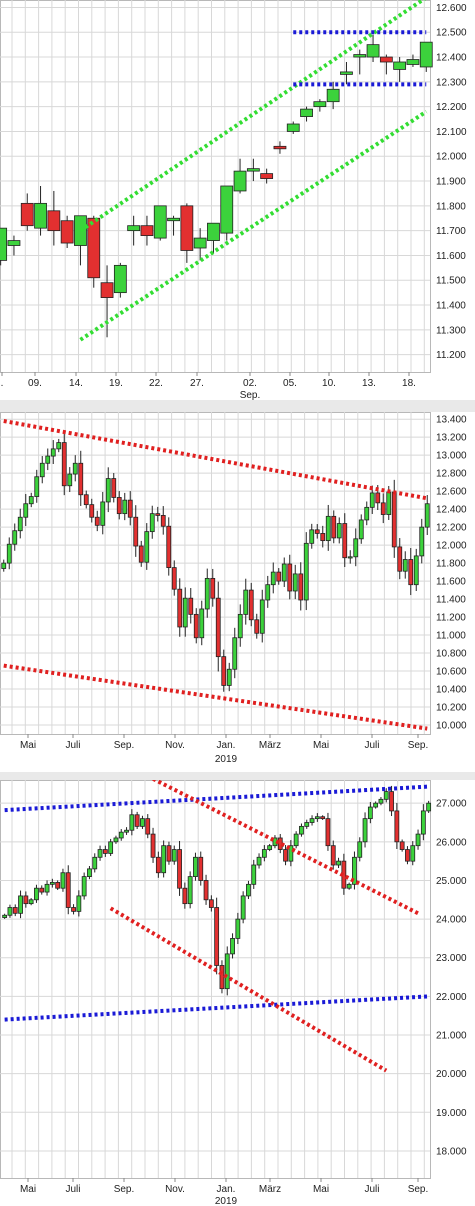 Image resolution: width=475 pixels, height=1206 pixels. I want to click on y-tick-label: 10.200, so click(451, 708).